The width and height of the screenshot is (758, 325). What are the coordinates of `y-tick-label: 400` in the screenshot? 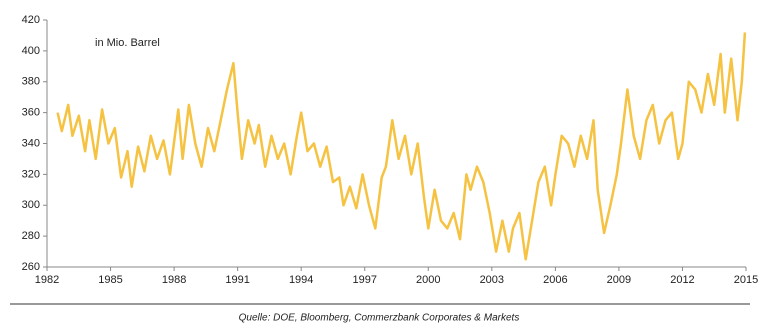 It's located at (31, 51).